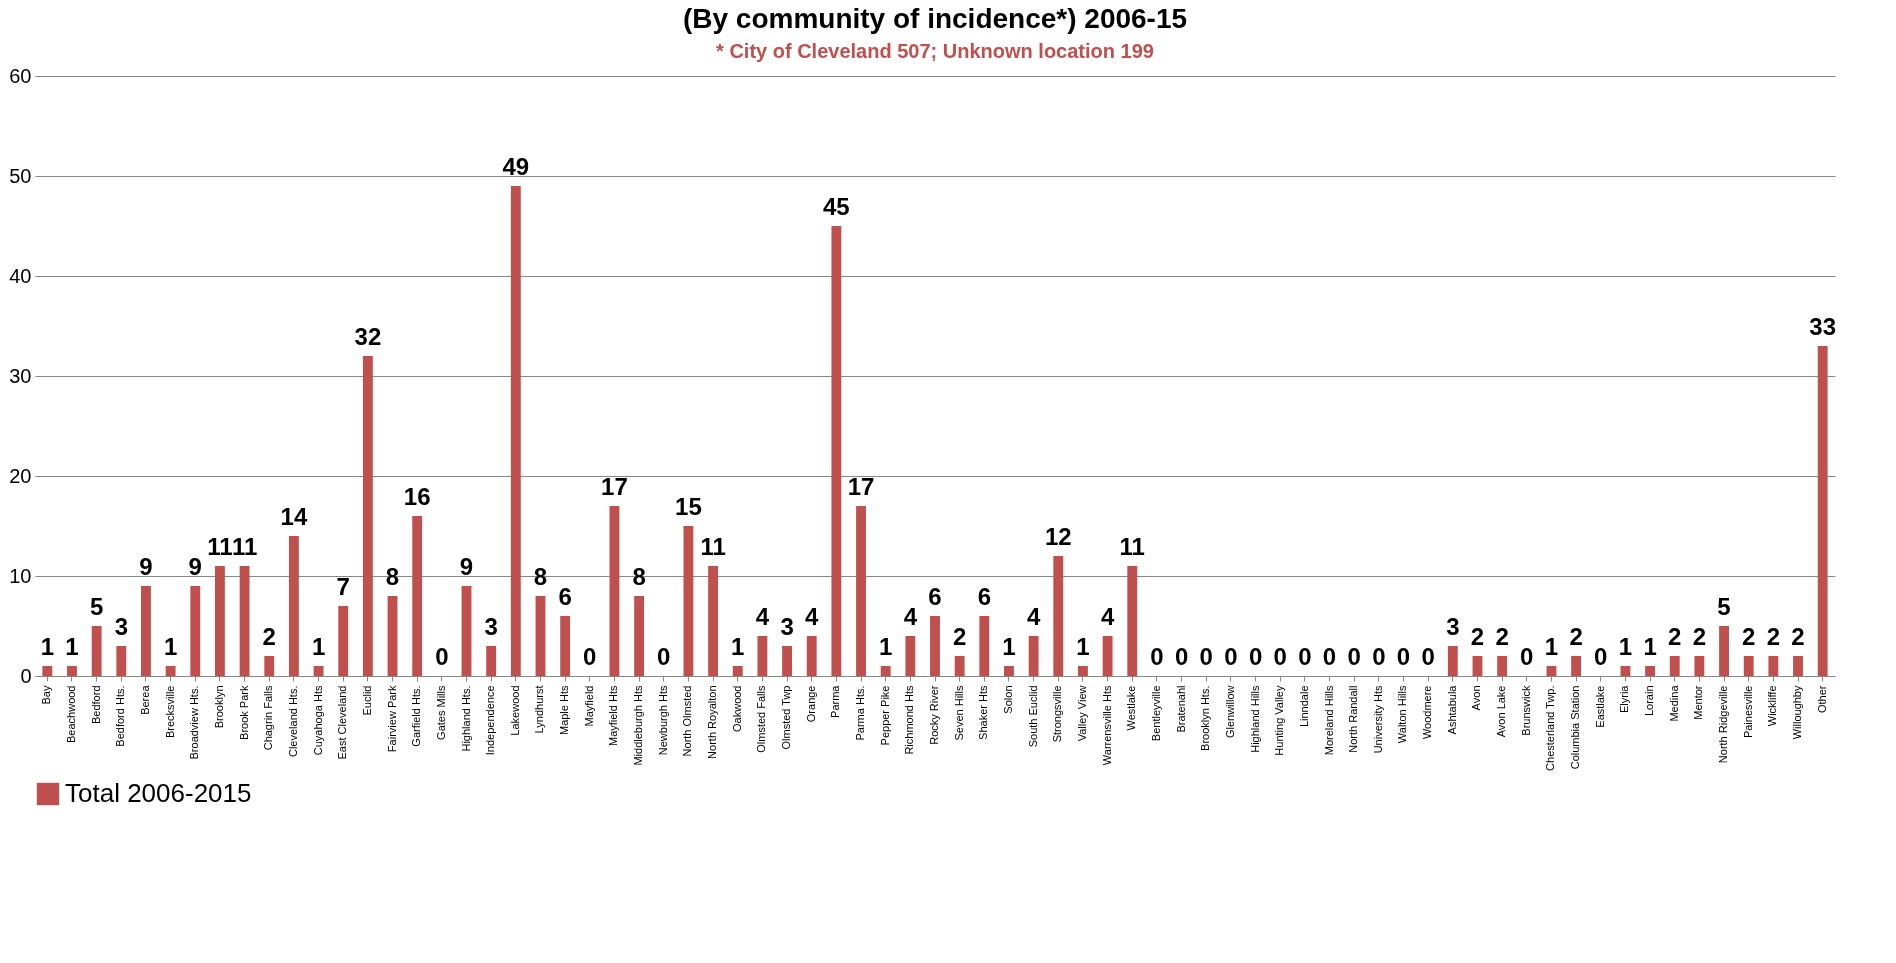 Image resolution: width=1896 pixels, height=963 pixels. I want to click on x-tick-label: Berea, so click(144, 699).